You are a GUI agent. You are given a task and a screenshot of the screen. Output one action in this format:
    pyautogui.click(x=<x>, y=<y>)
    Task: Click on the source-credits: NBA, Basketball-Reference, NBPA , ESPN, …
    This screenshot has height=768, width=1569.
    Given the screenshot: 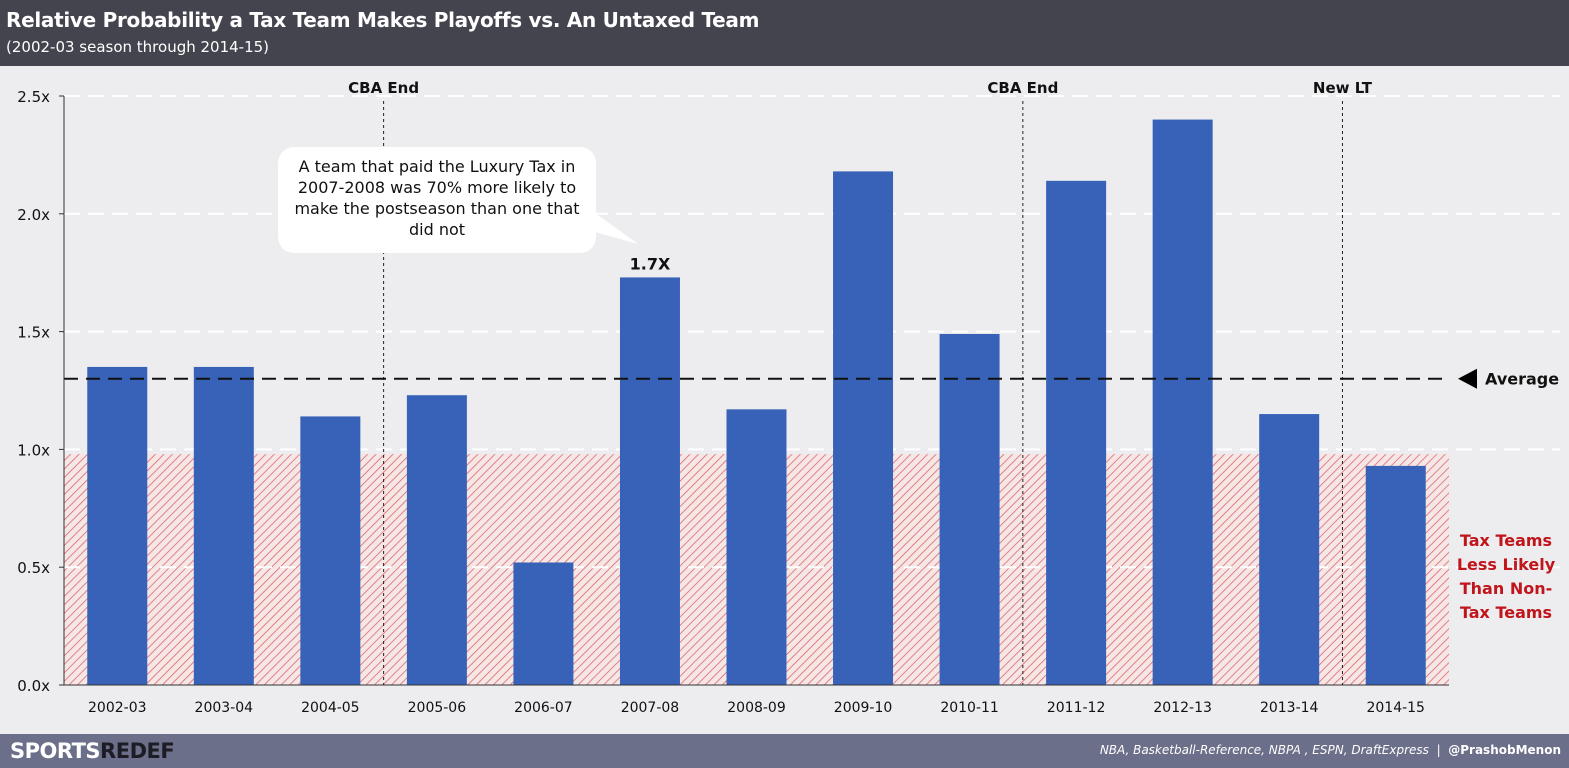 What is the action you would take?
    pyautogui.click(x=1330, y=750)
    